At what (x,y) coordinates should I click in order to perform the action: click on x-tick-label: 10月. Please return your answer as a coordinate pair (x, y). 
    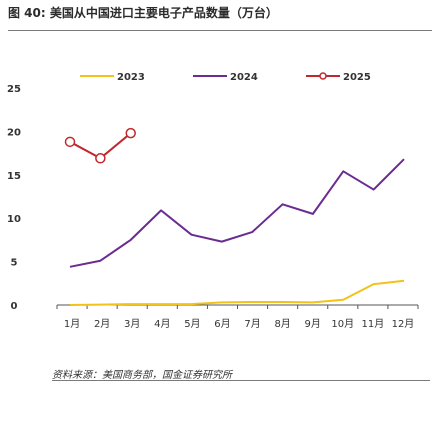
    Looking at the image, I should click on (342, 324).